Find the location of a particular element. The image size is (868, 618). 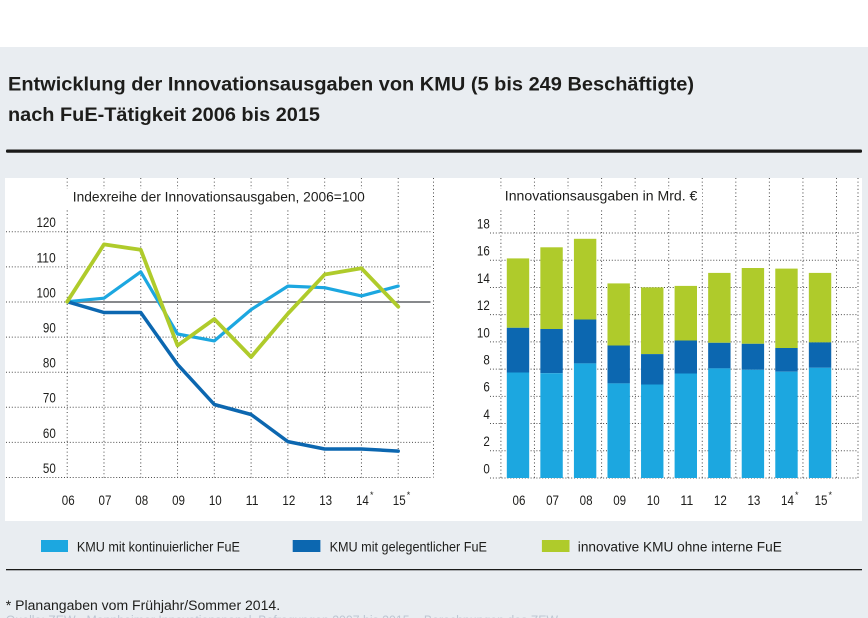

svg-text: 8 is located at coordinates (486, 360).